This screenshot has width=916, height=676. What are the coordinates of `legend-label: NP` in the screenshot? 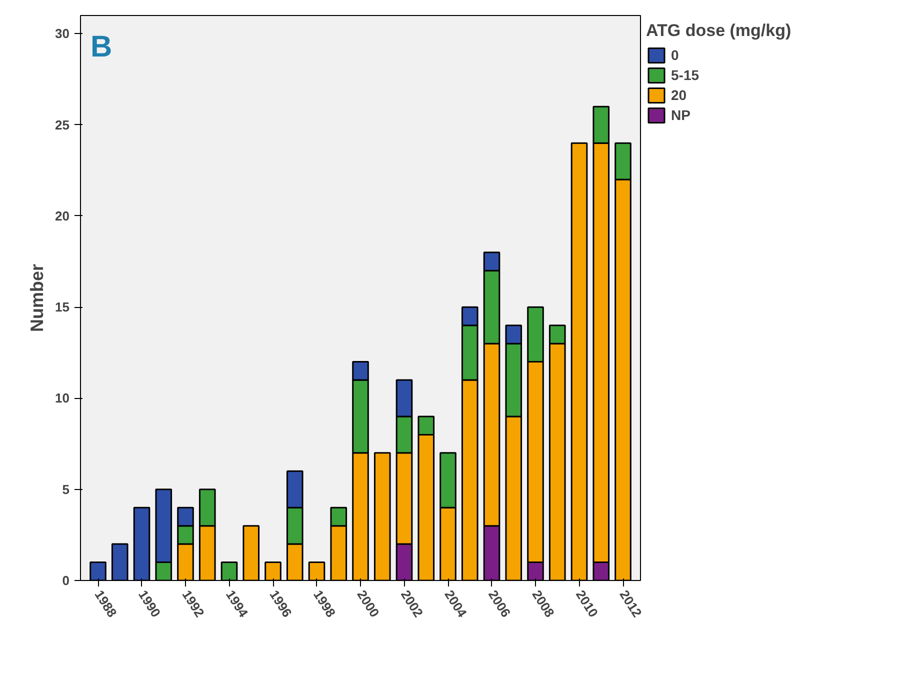 It's located at (681, 115).